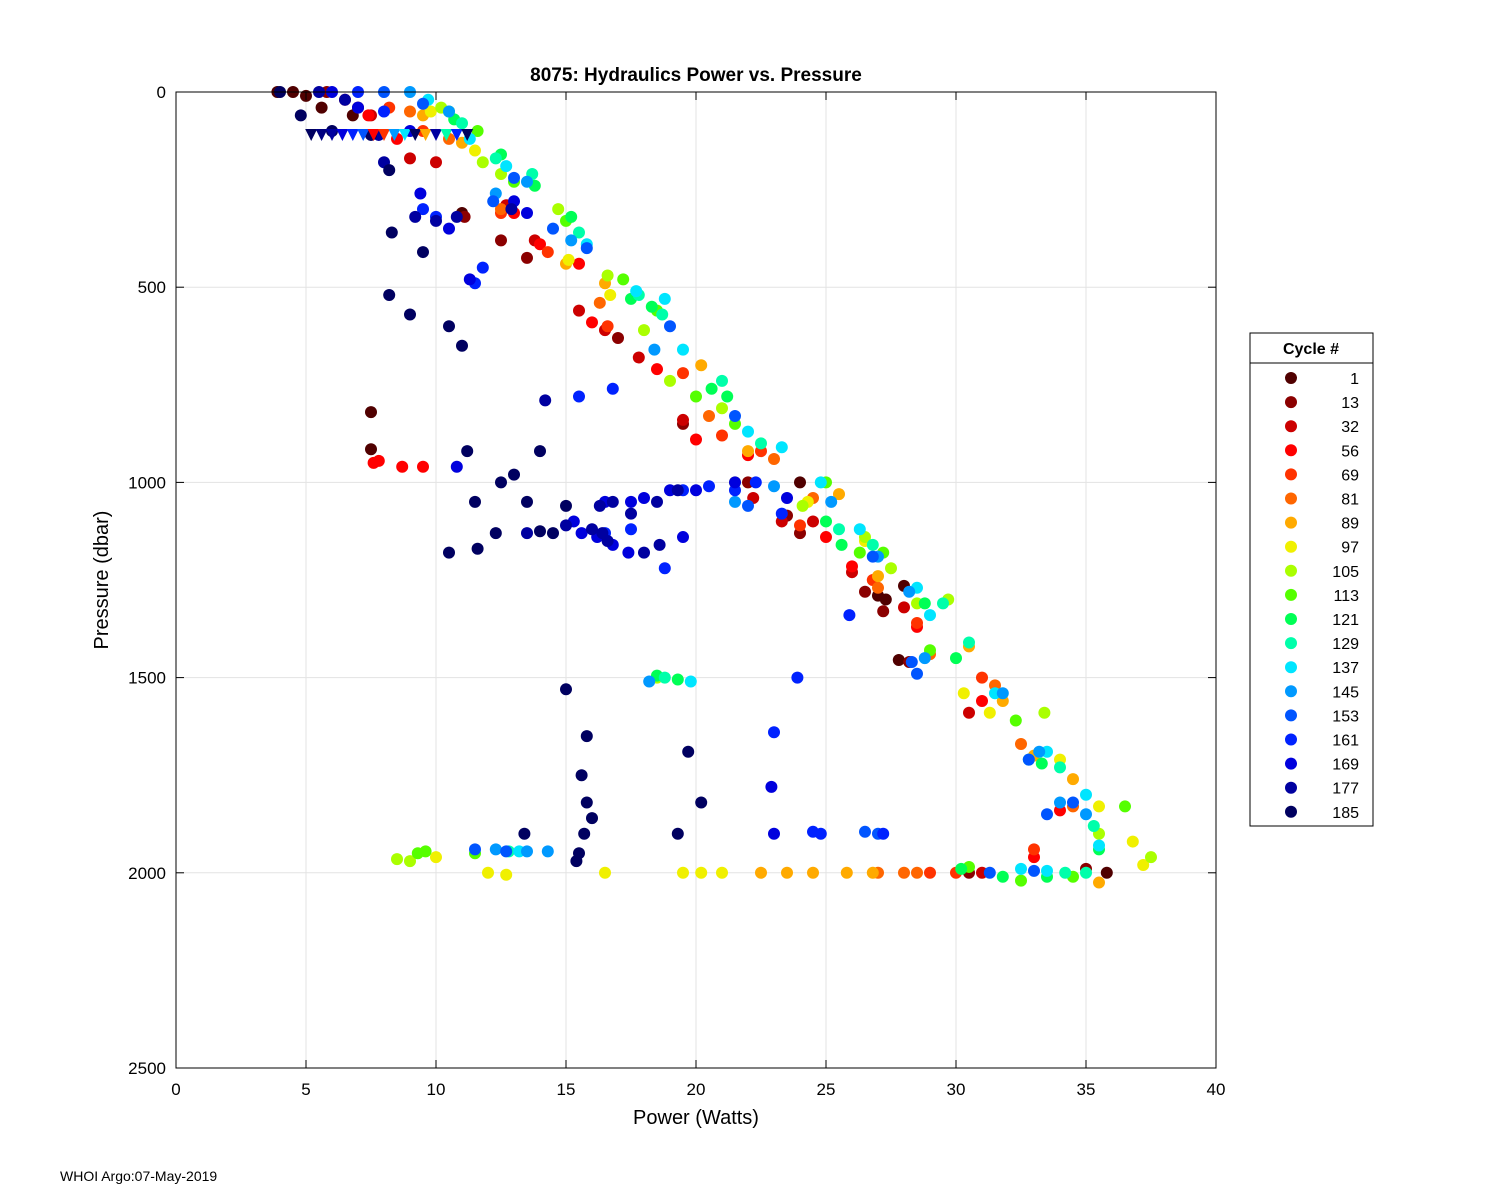 The image size is (1500, 1200). Describe the element at coordinates (1345, 765) in the screenshot. I see `legend-label: 169` at that location.